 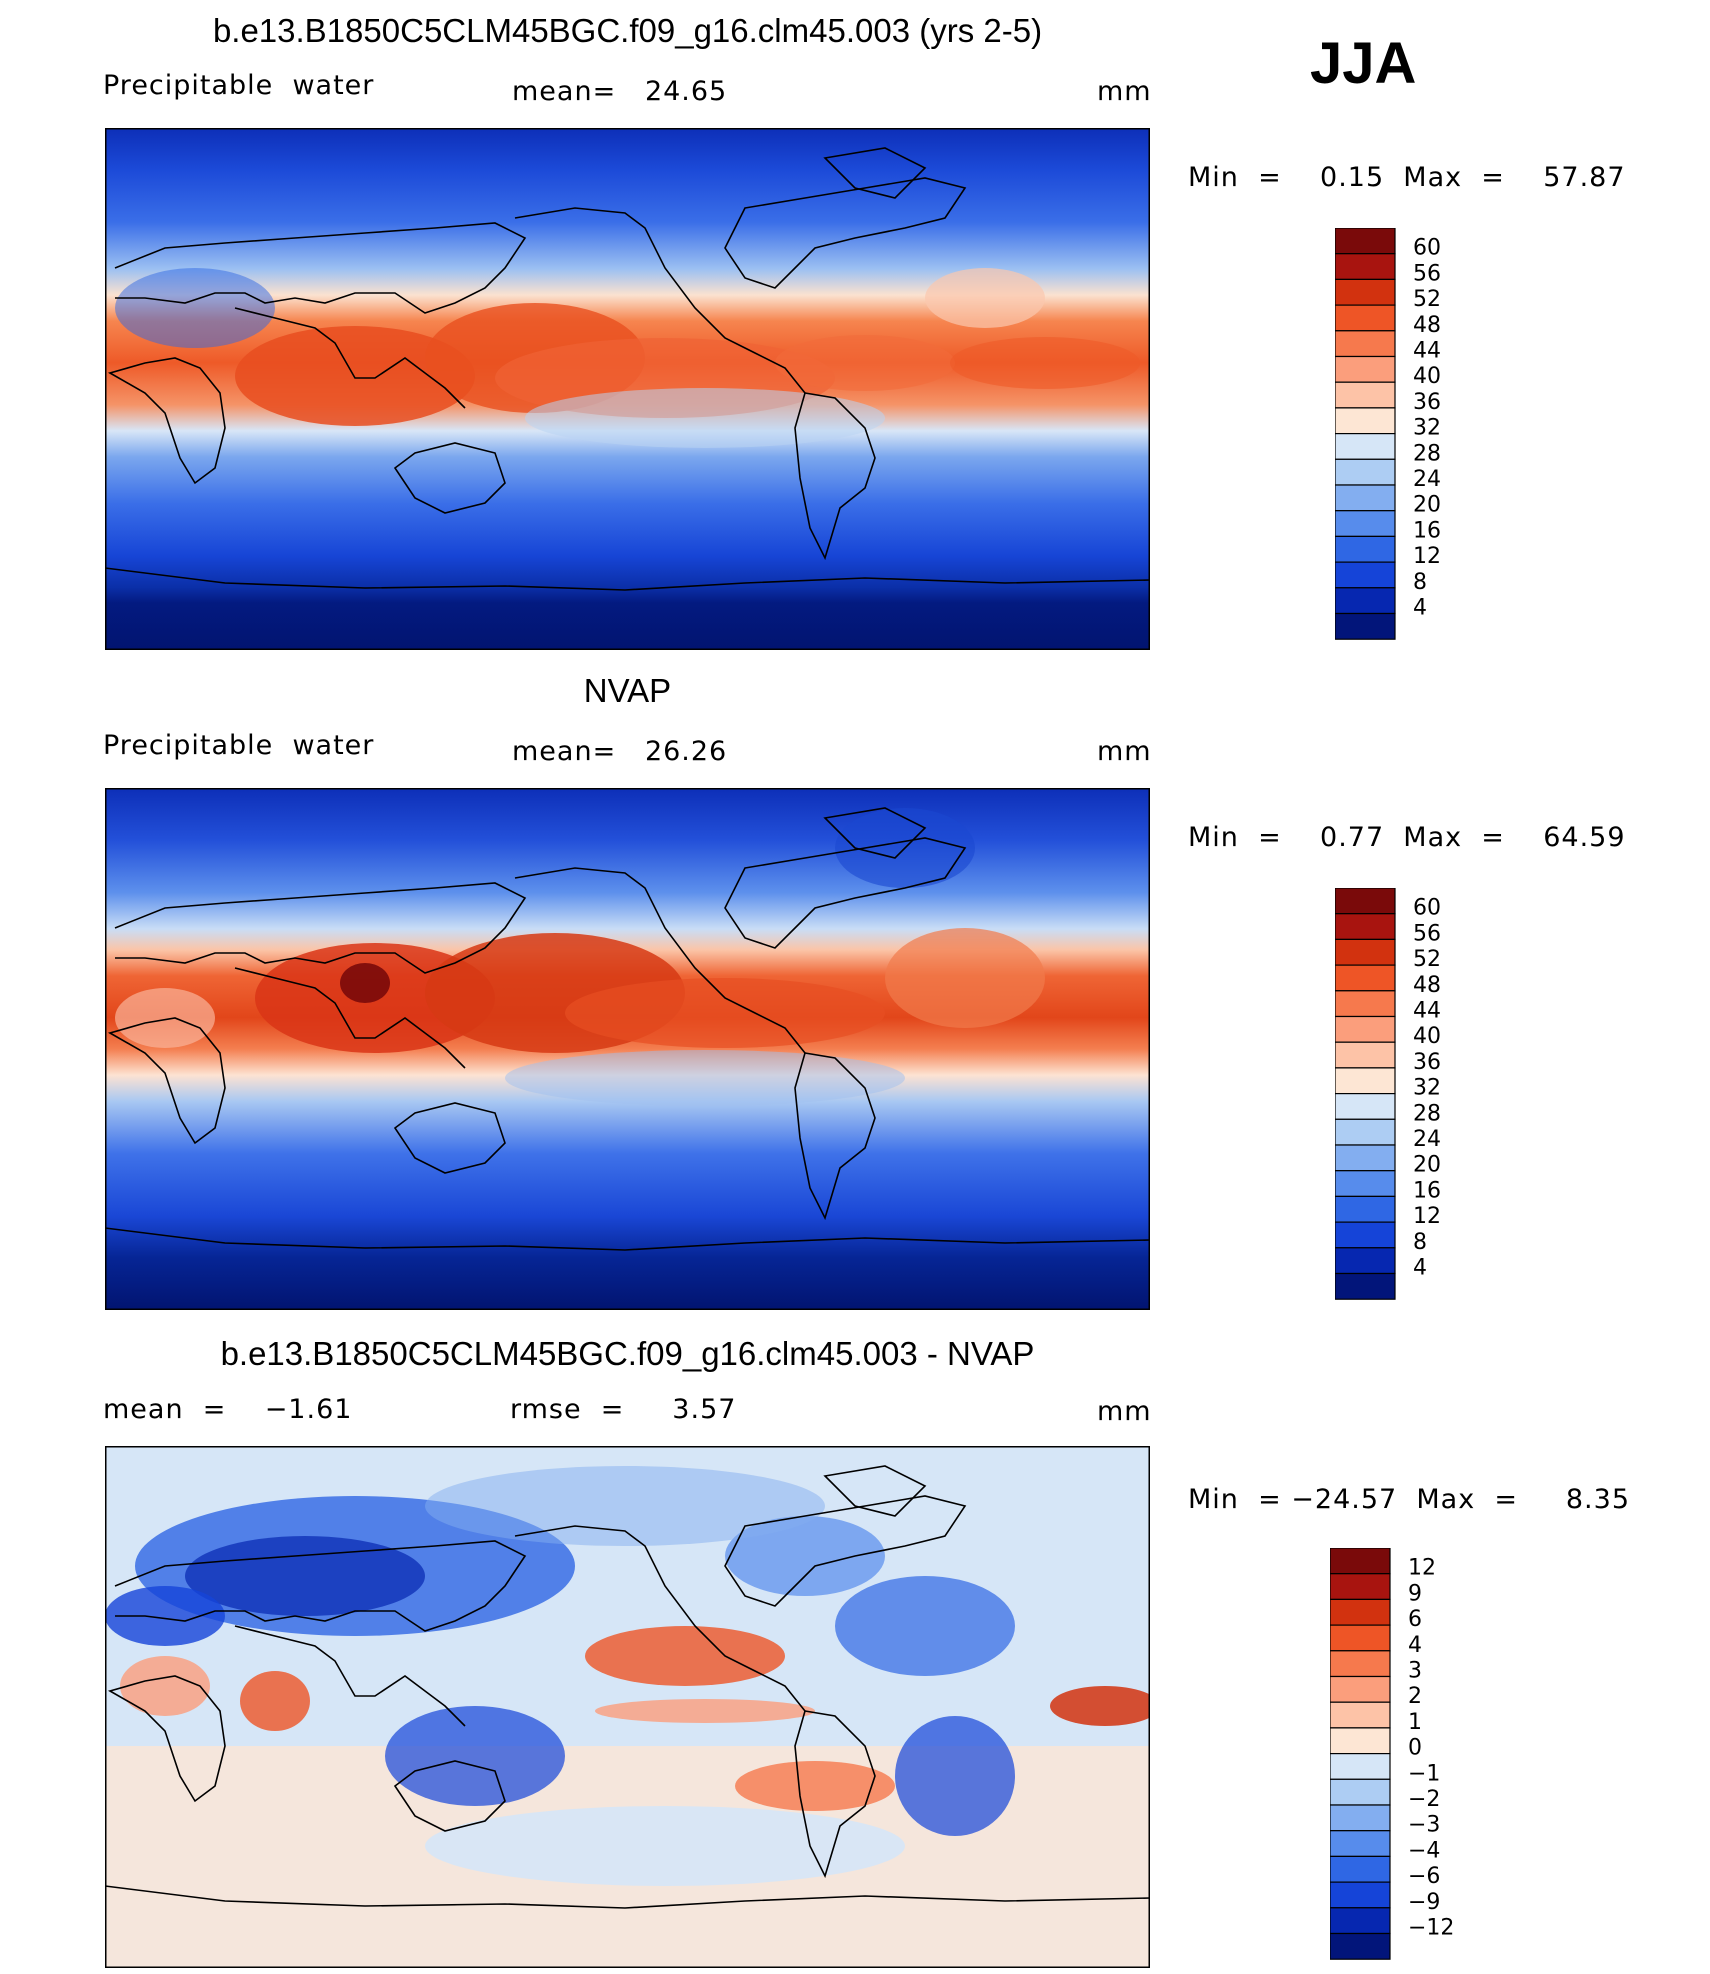 I want to click on panel-3-units: mm, so click(x=1124, y=1411).